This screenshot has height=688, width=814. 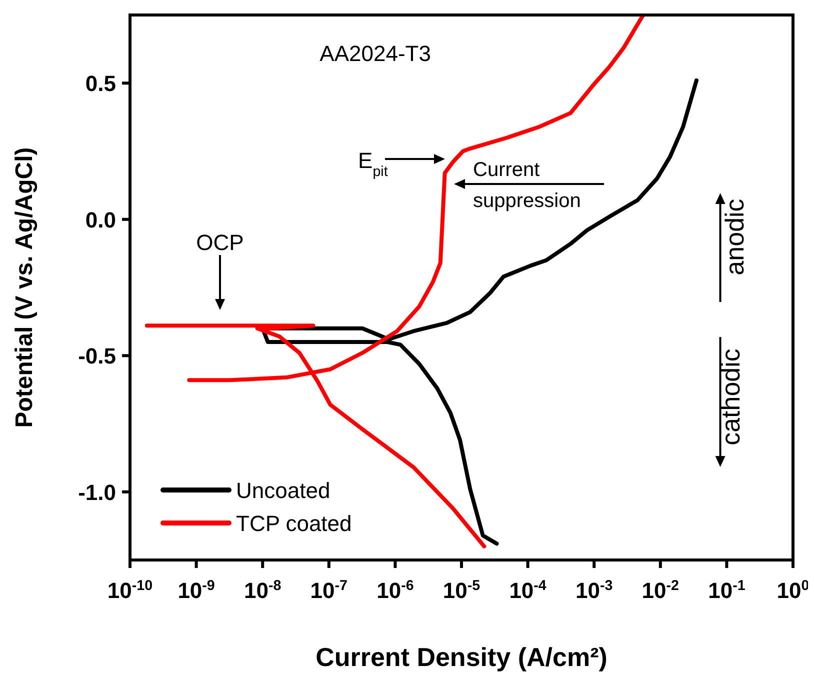 I want to click on x-tick-label: 10$^{-3}$, so click(x=594, y=590).